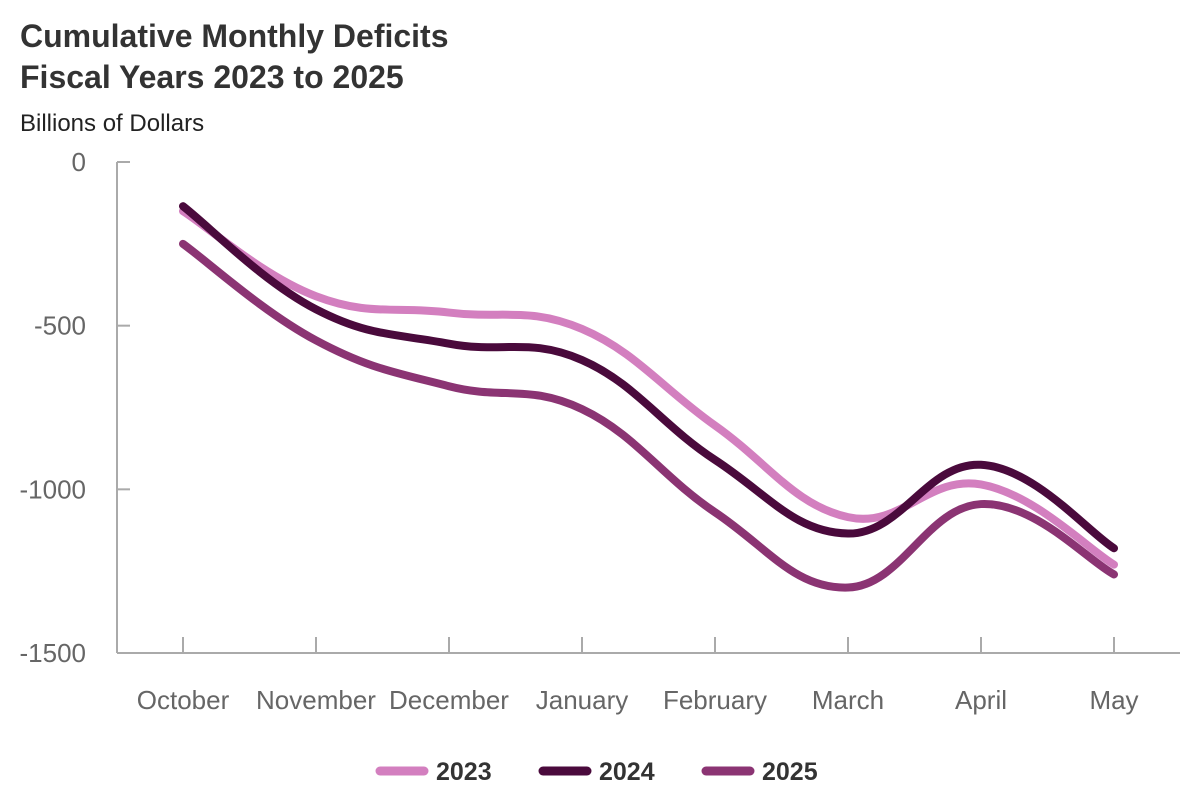 The width and height of the screenshot is (1200, 800). Describe the element at coordinates (112, 123) in the screenshot. I see `y-axis-unit-label: Billions of Dollars` at that location.